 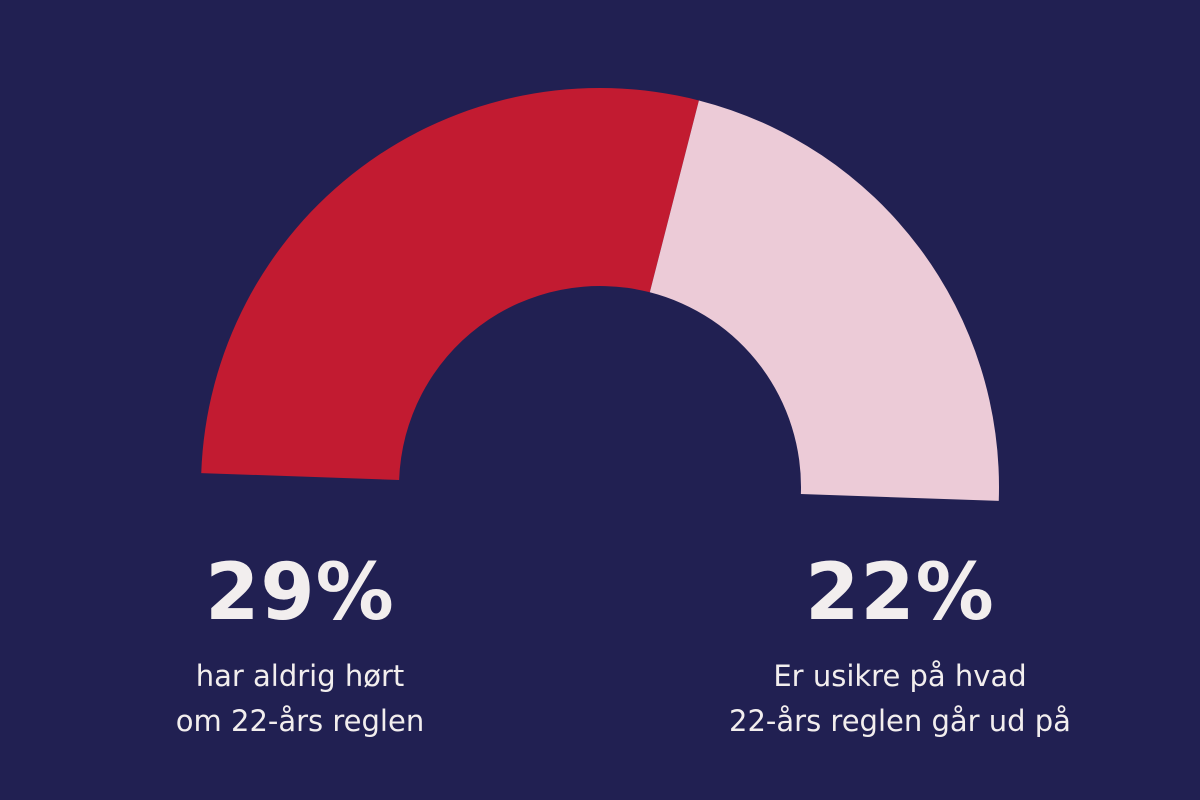 I want to click on gauge-segment, so click(x=824, y=300).